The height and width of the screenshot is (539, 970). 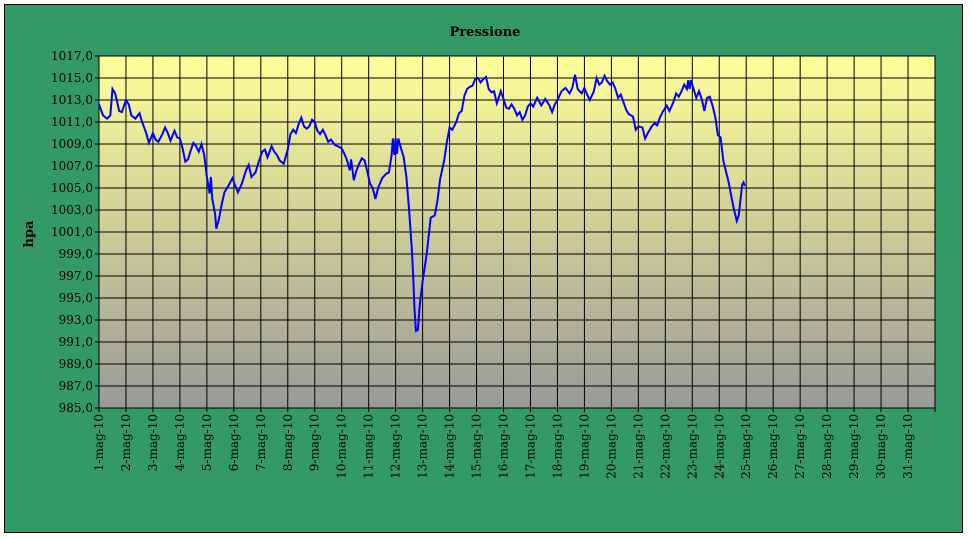 I want to click on x-tick-label: 20-mag-10, so click(x=611, y=446).